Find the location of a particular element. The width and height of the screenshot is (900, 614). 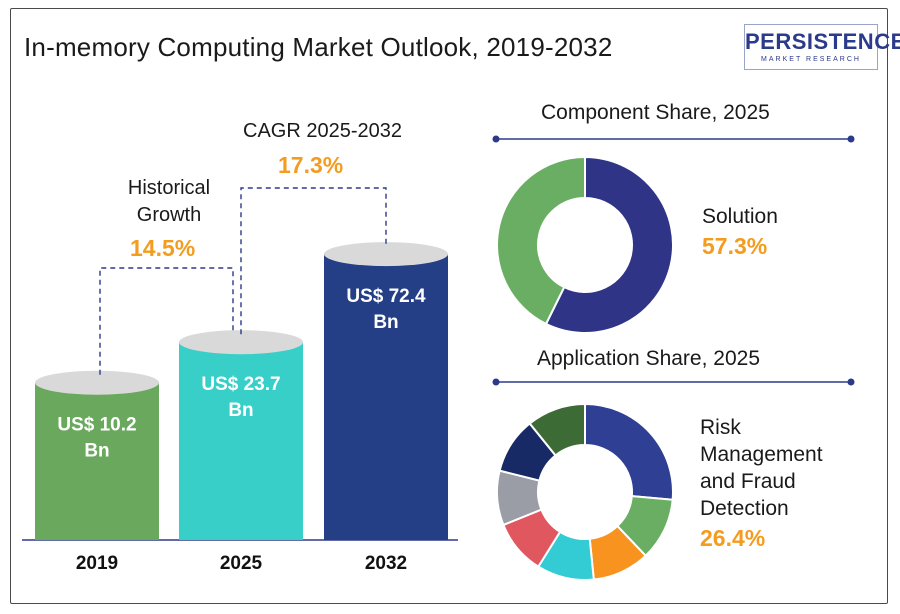

bar-top-2019 is located at coordinates (97, 382).